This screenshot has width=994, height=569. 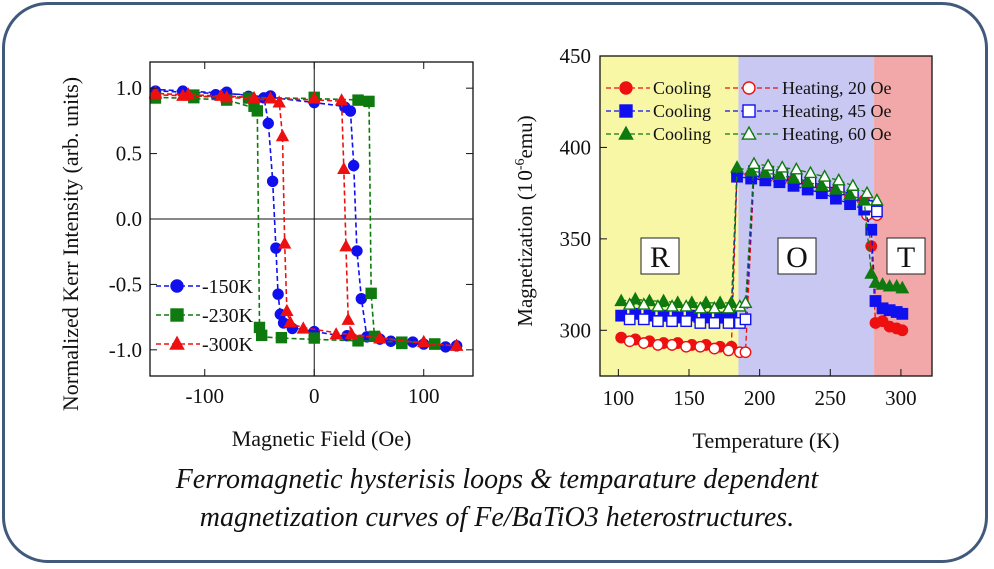 I want to click on magnetization-x-tick-label: 100, so click(x=619, y=398).